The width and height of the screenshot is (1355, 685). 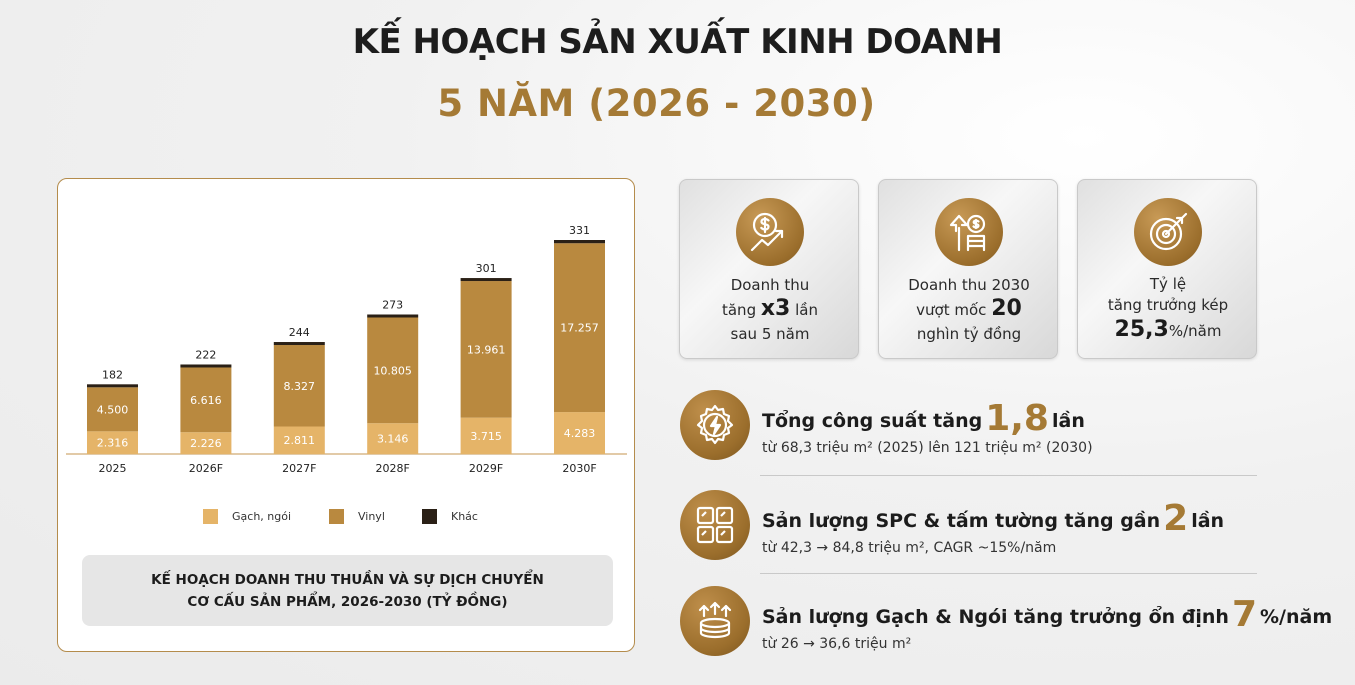 What do you see at coordinates (715, 621) in the screenshot?
I see `tile-growth-icon` at bounding box center [715, 621].